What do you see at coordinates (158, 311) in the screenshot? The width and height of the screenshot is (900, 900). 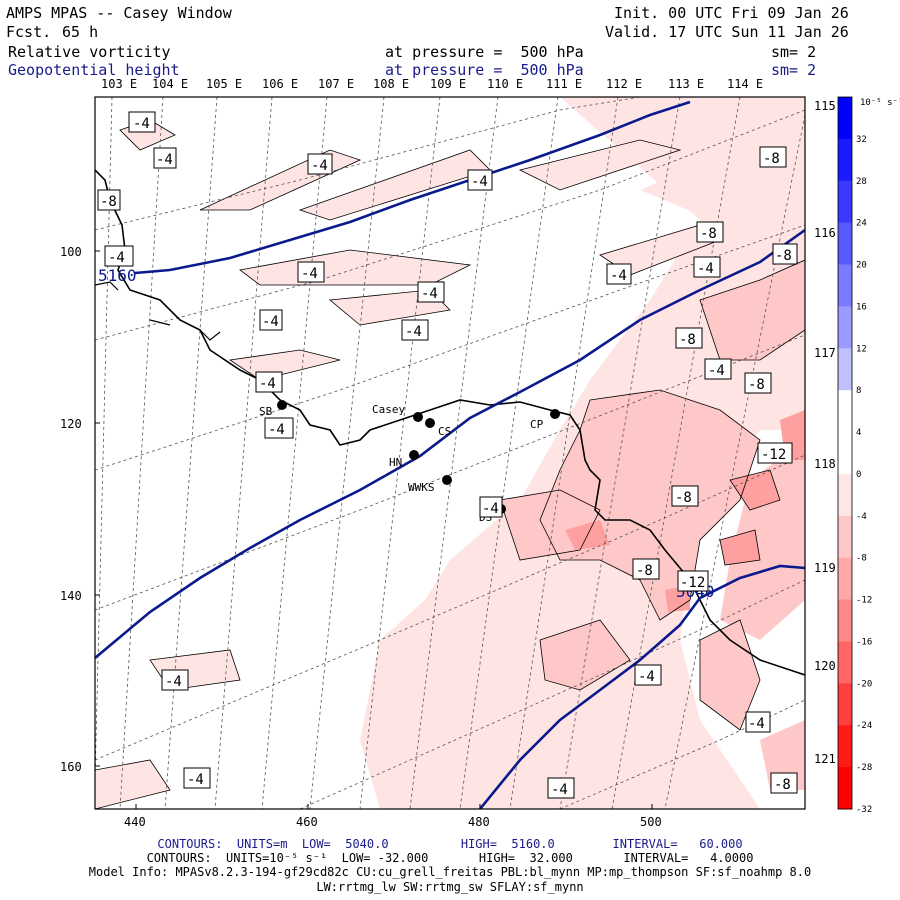 I see `coastline-islands` at bounding box center [158, 311].